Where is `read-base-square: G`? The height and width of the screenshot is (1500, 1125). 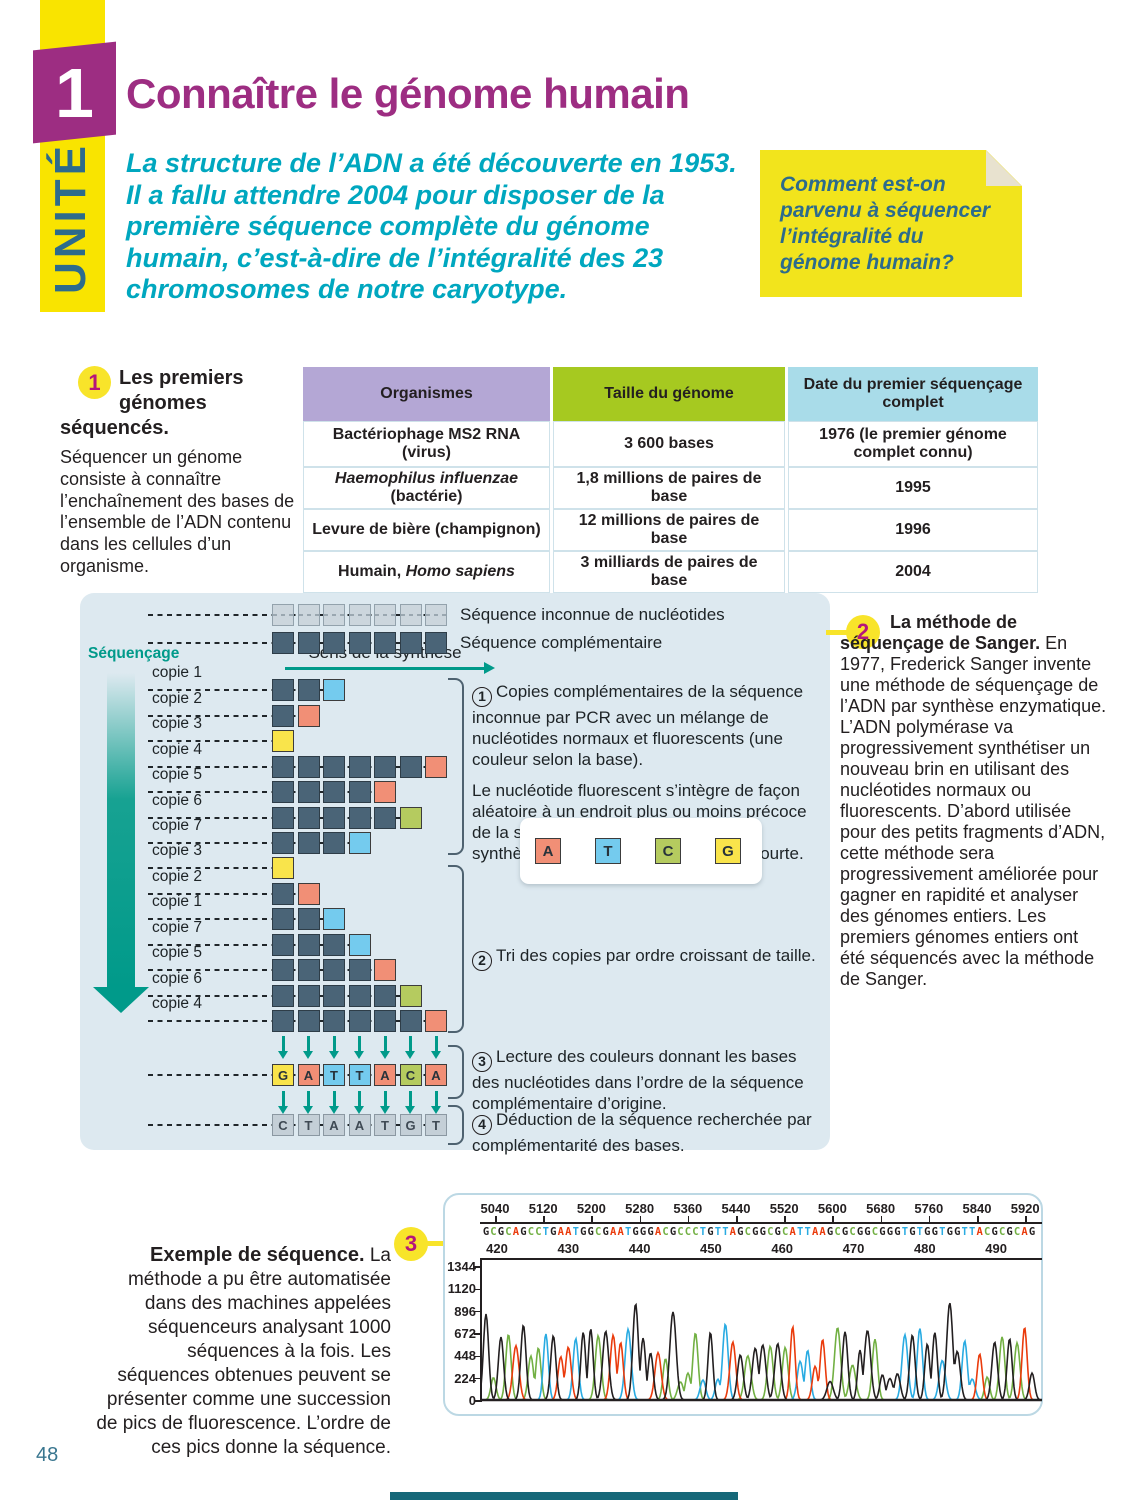 read-base-square: G is located at coordinates (283, 1075).